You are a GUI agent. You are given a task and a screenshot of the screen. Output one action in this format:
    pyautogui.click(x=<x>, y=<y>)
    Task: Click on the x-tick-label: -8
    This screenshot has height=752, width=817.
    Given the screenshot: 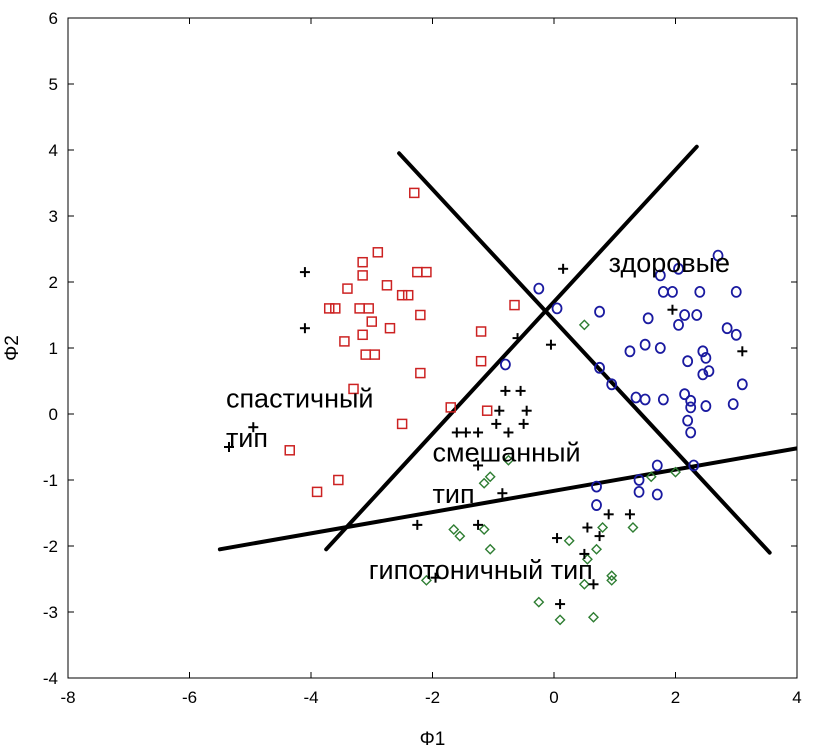 What is the action you would take?
    pyautogui.click(x=67, y=697)
    